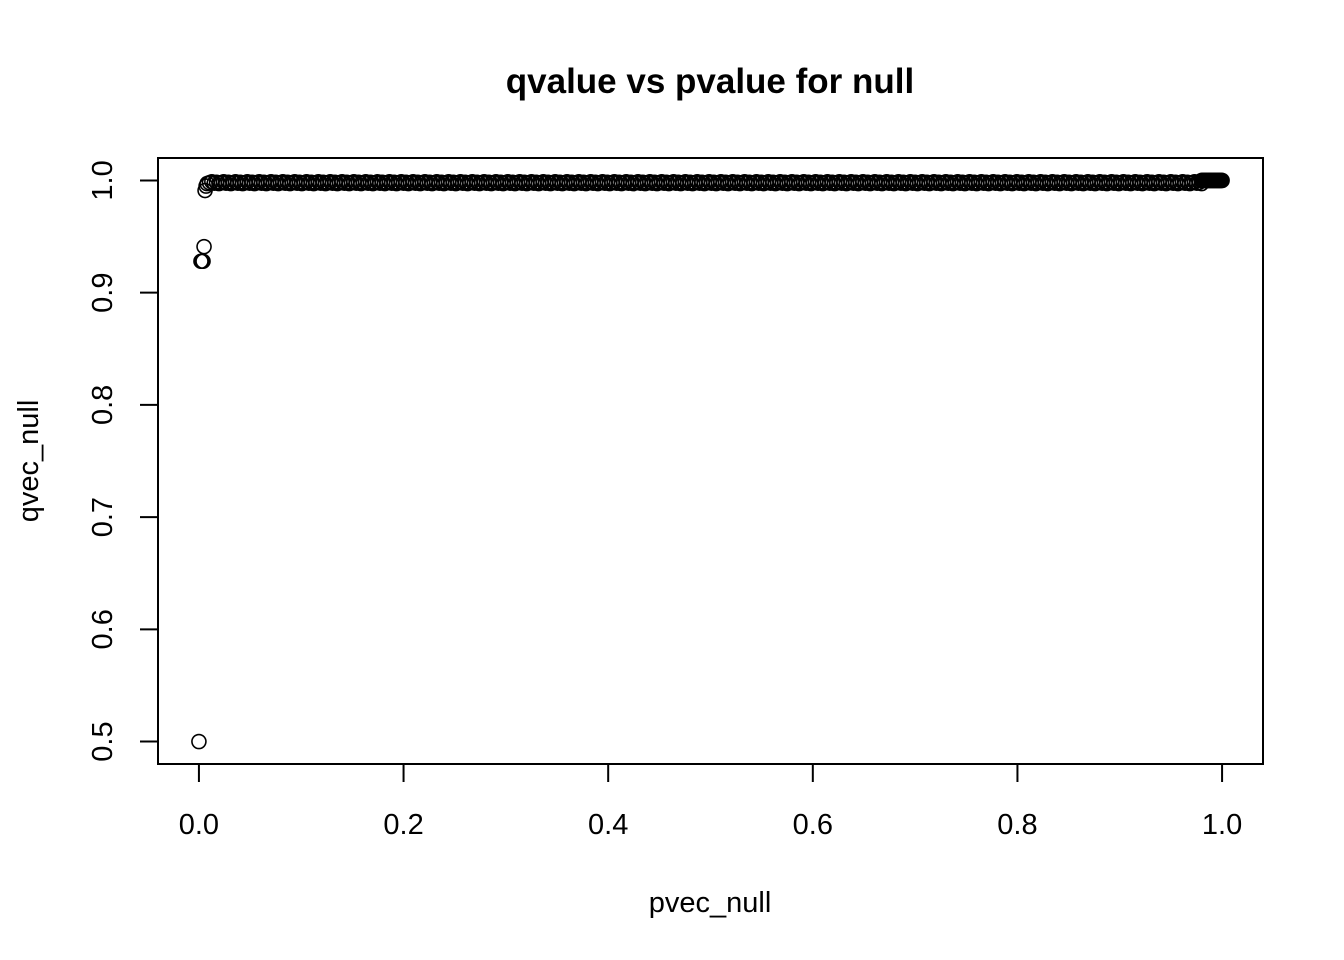  Describe the element at coordinates (403, 825) in the screenshot. I see `x-tick-label: 0.2` at that location.